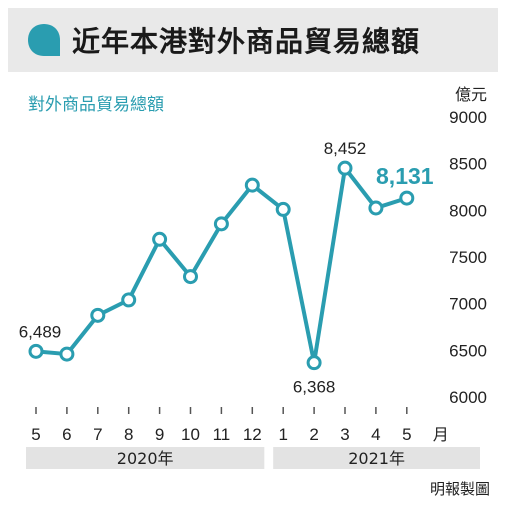 This screenshot has height=516, width=506. I want to click on year-label: 2020年, so click(145, 458).